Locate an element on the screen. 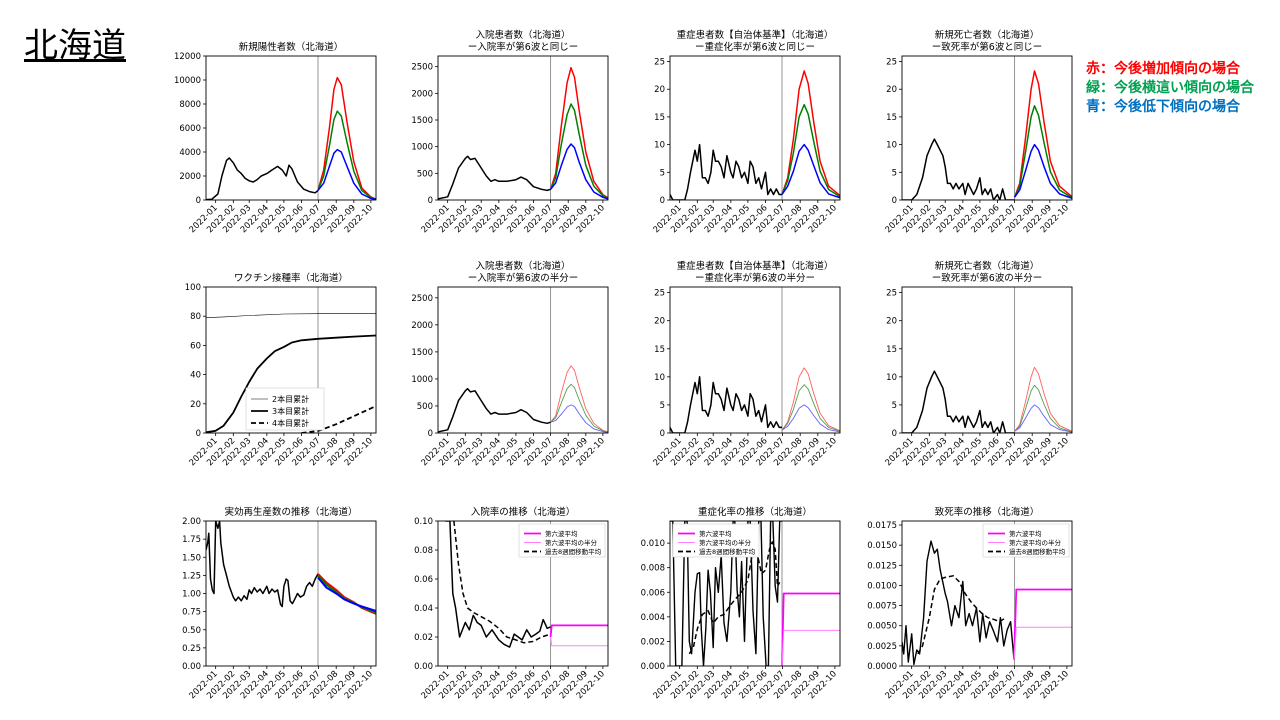  page-title: 北海道 is located at coordinates (75, 46).